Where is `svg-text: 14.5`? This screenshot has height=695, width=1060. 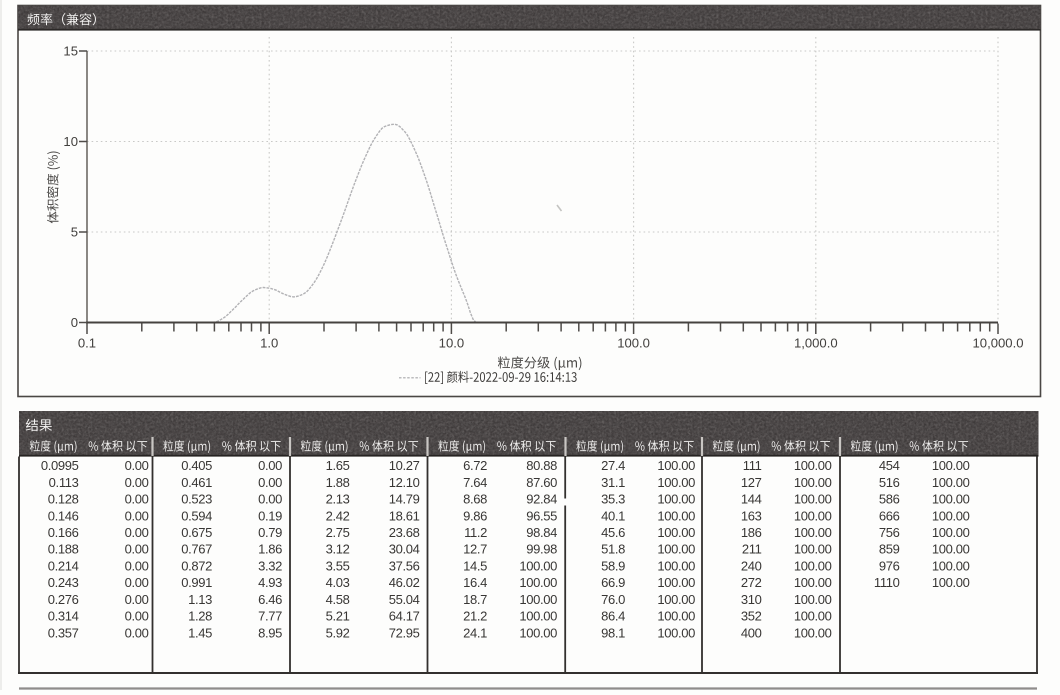 svg-text: 14.5 is located at coordinates (475, 565).